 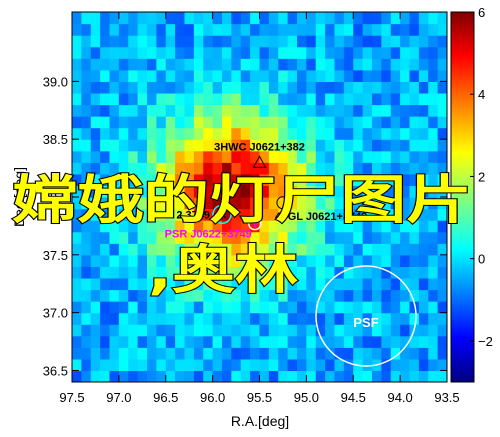 I want to click on circle-marker, so click(x=283, y=203).